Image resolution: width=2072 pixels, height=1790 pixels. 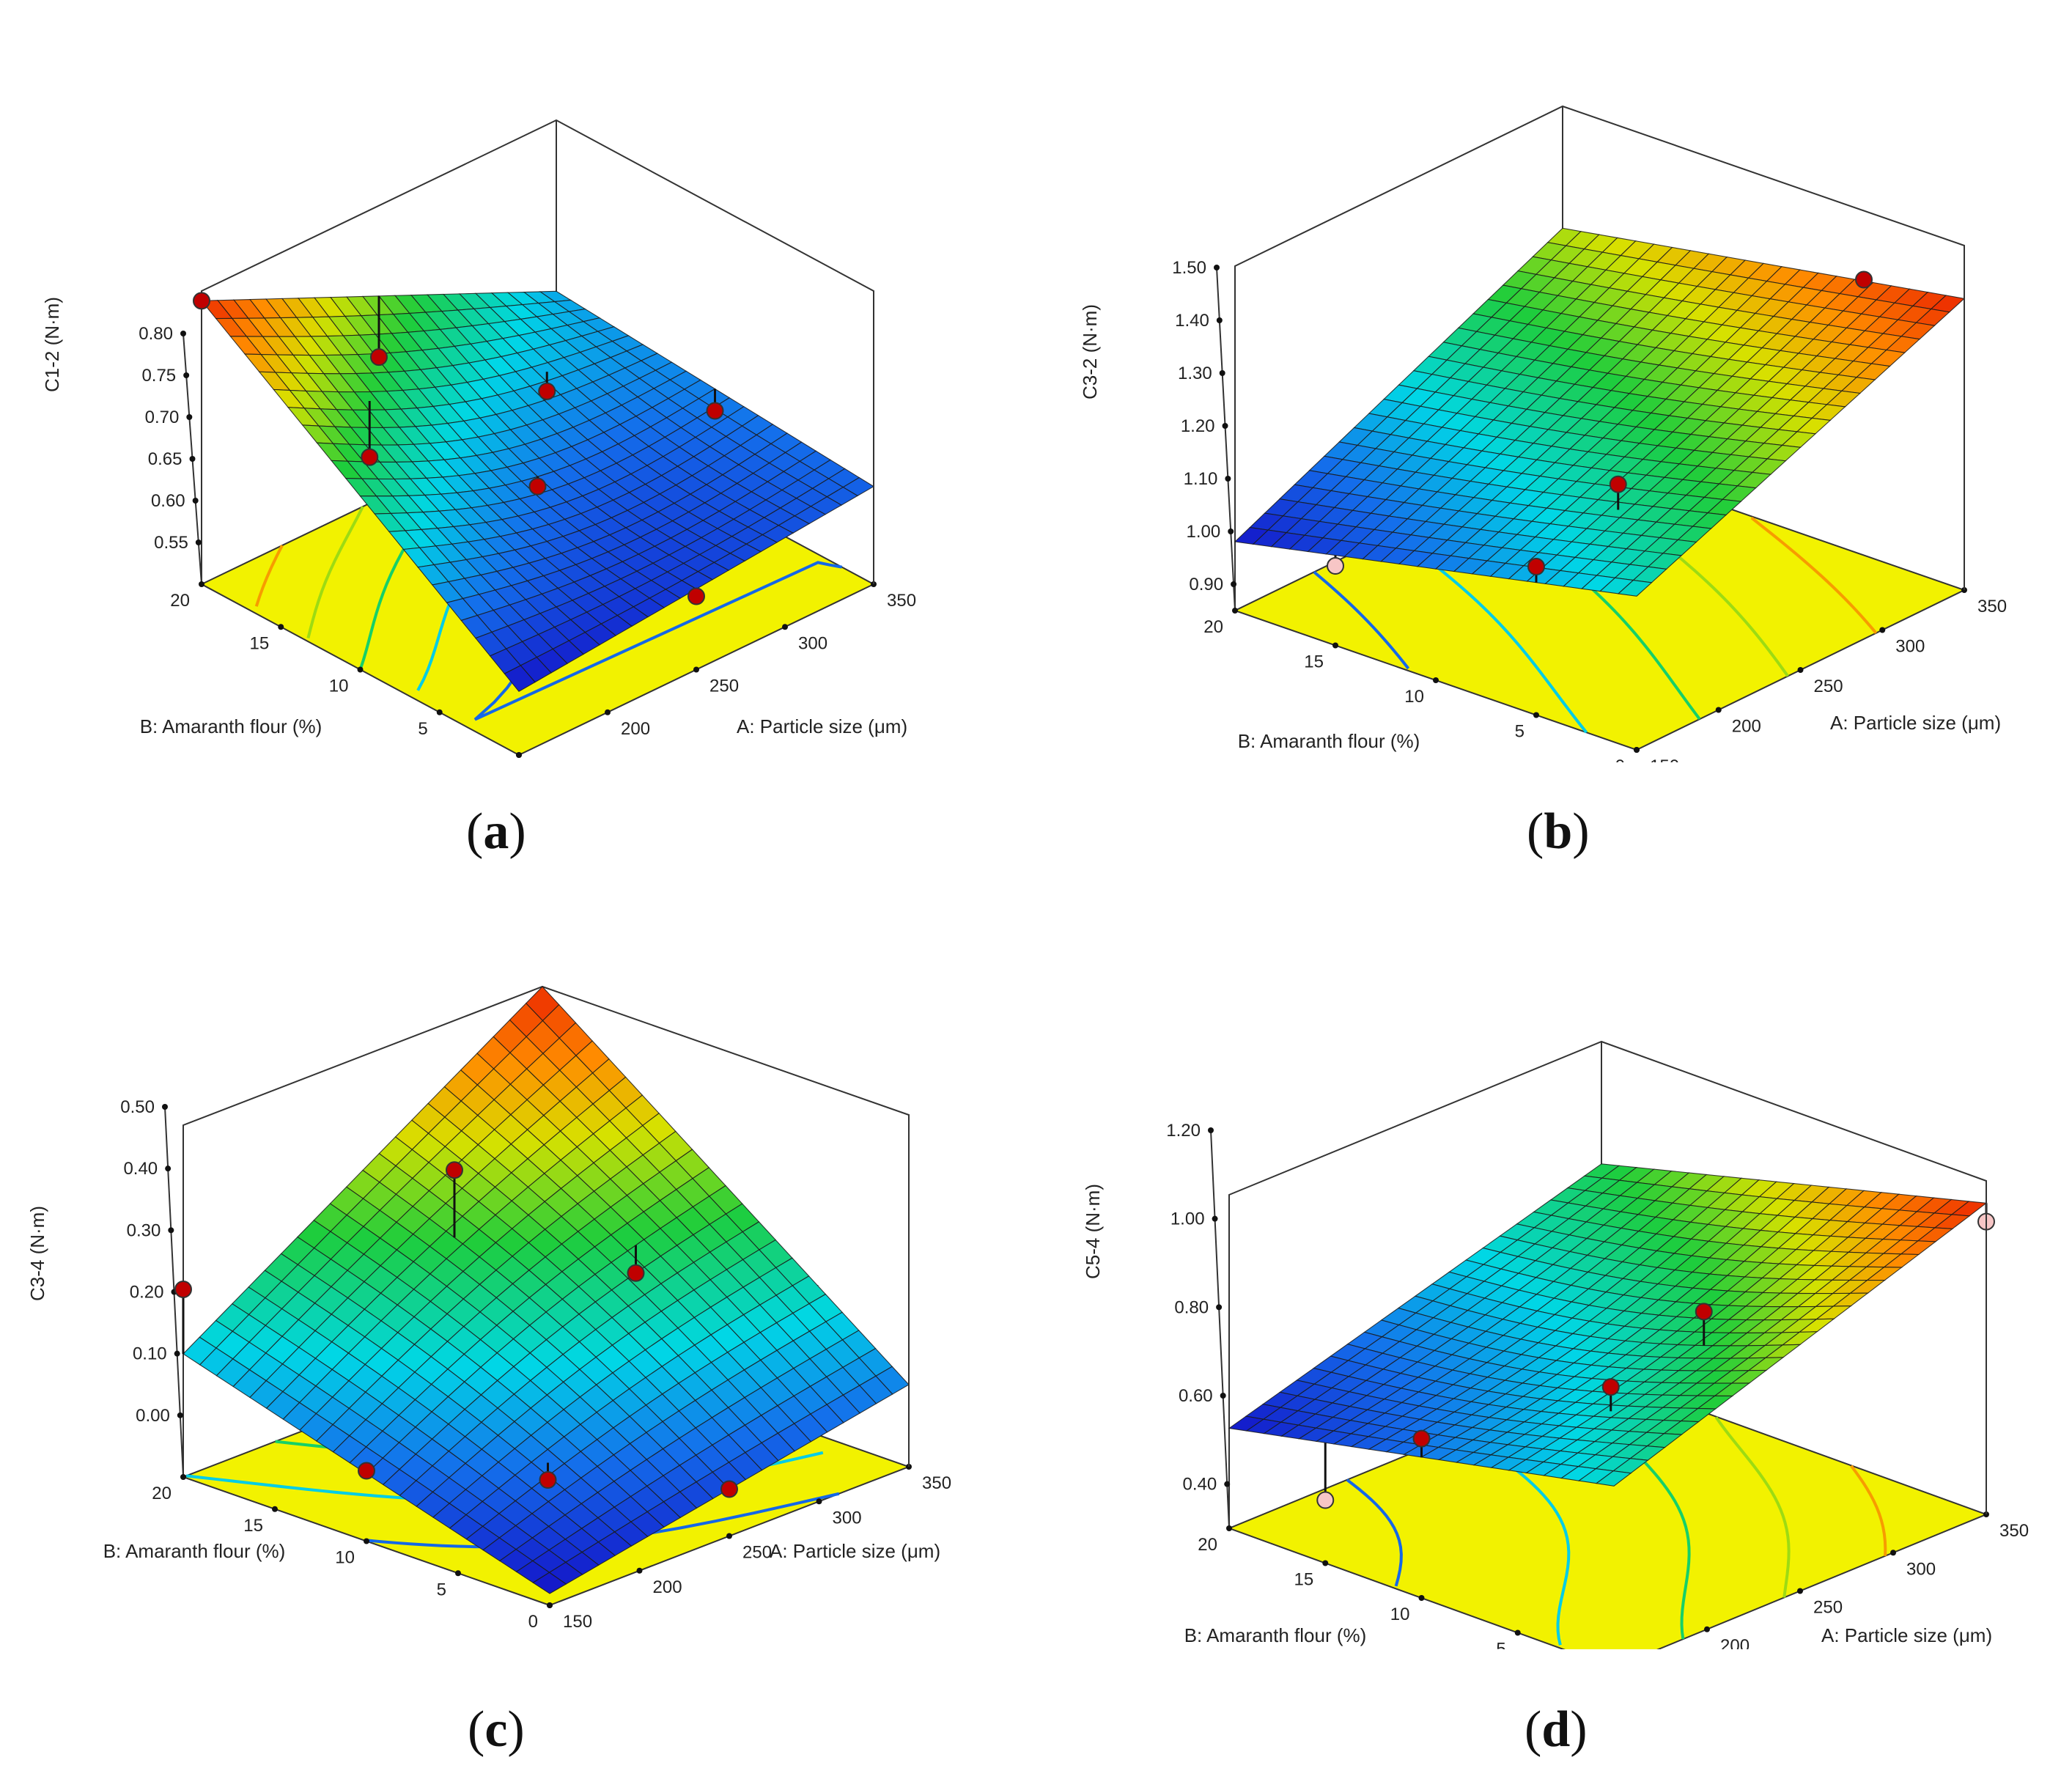 I want to click on z-tick-label: 0.80, so click(x=1191, y=1307).